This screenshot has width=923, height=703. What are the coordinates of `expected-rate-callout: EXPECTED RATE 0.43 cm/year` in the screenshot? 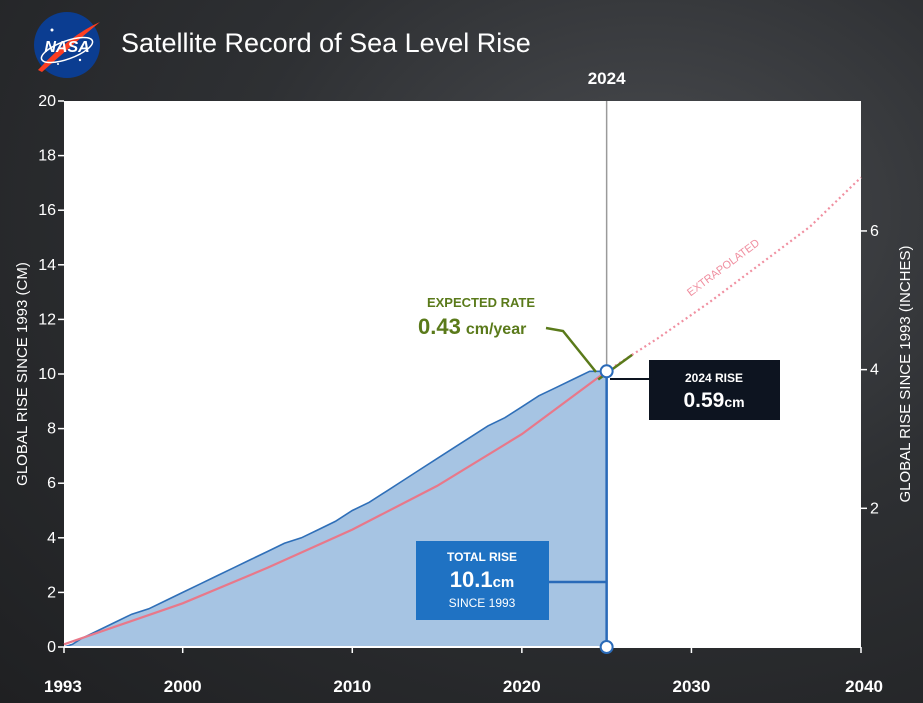 It's located at (507, 334).